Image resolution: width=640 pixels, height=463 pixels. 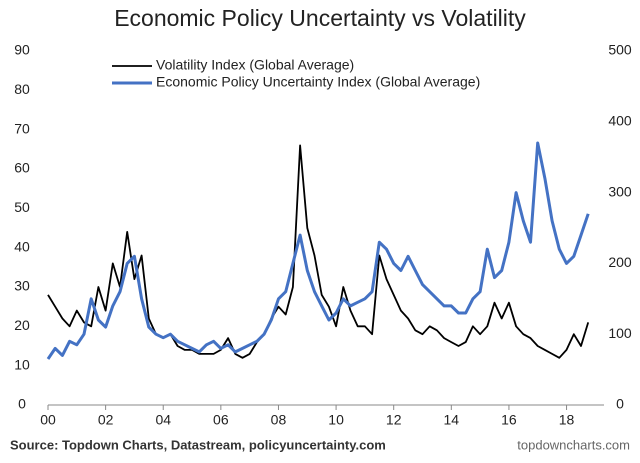 I want to click on y-tick-label: 10, so click(x=22, y=364).